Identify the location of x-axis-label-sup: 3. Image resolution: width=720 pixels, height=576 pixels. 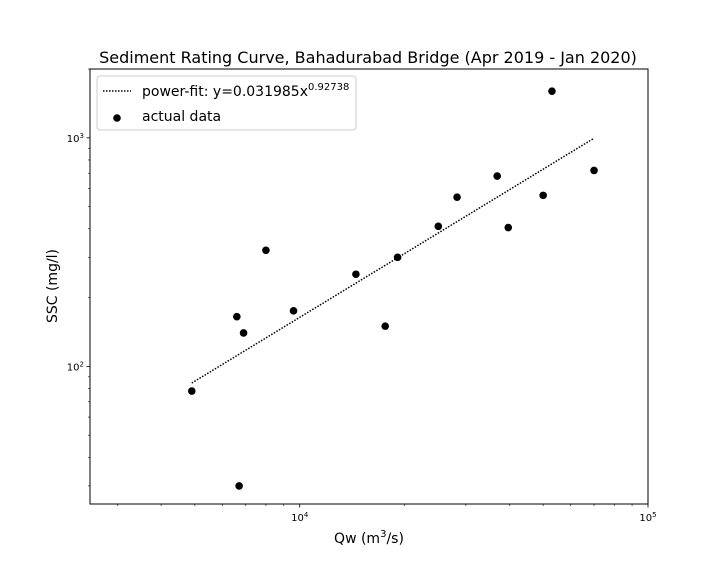
(383, 534).